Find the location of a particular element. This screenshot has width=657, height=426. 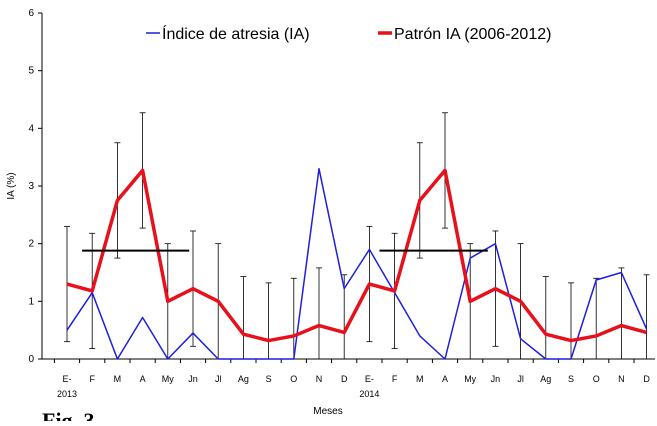

caption: Fig. 3 is located at coordinates (68, 414).